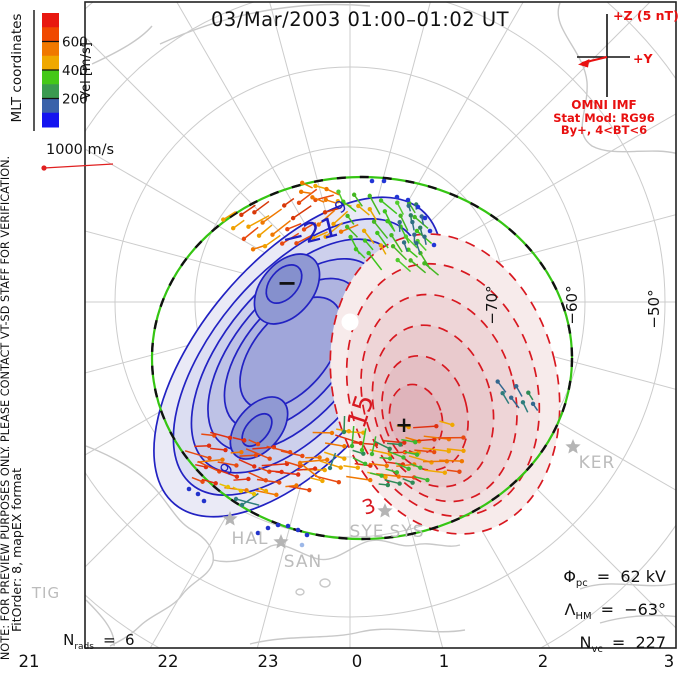 Image resolution: width=680 pixels, height=674 pixels. Describe the element at coordinates (86, 71) in the screenshot. I see `colorbar-title: Vel [m/s]` at that location.